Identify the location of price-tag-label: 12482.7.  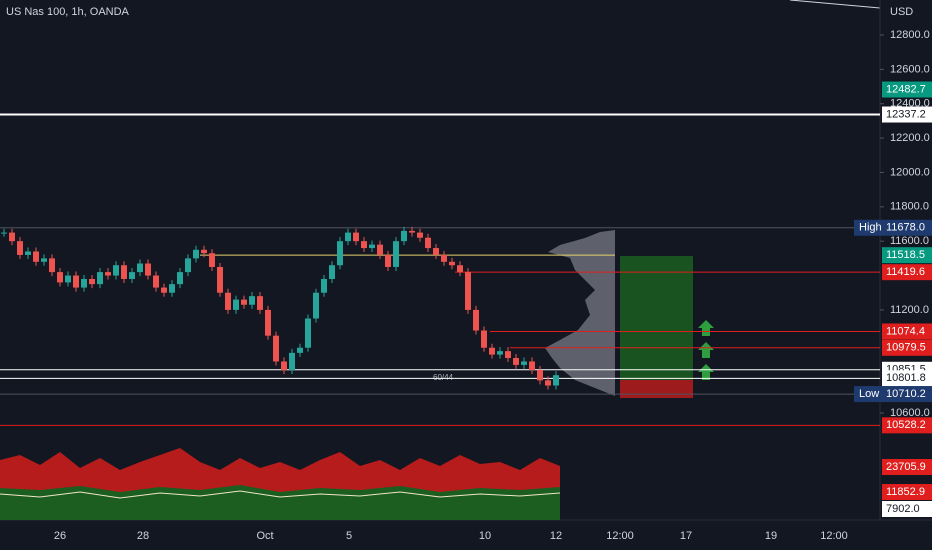
(906, 89).